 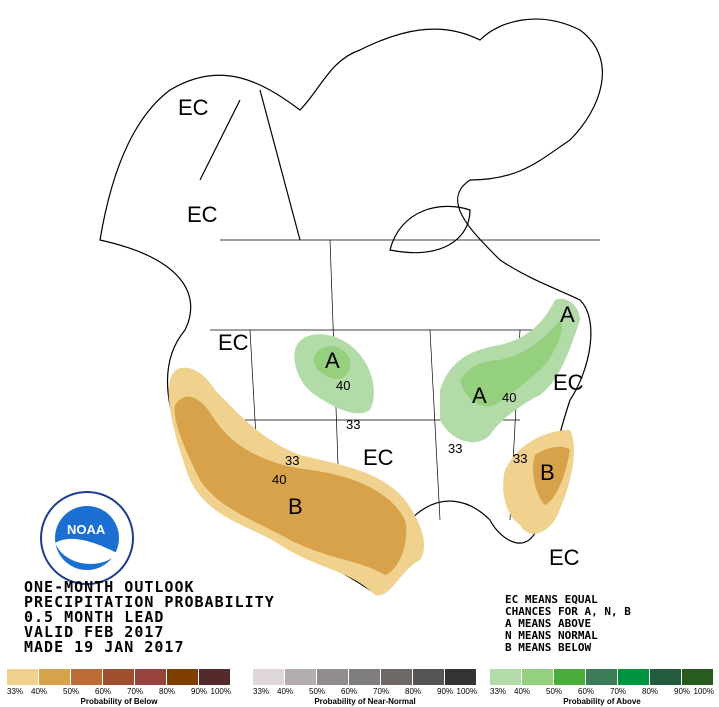 What do you see at coordinates (292, 460) in the screenshot?
I see `contour-33-sw: 33` at bounding box center [292, 460].